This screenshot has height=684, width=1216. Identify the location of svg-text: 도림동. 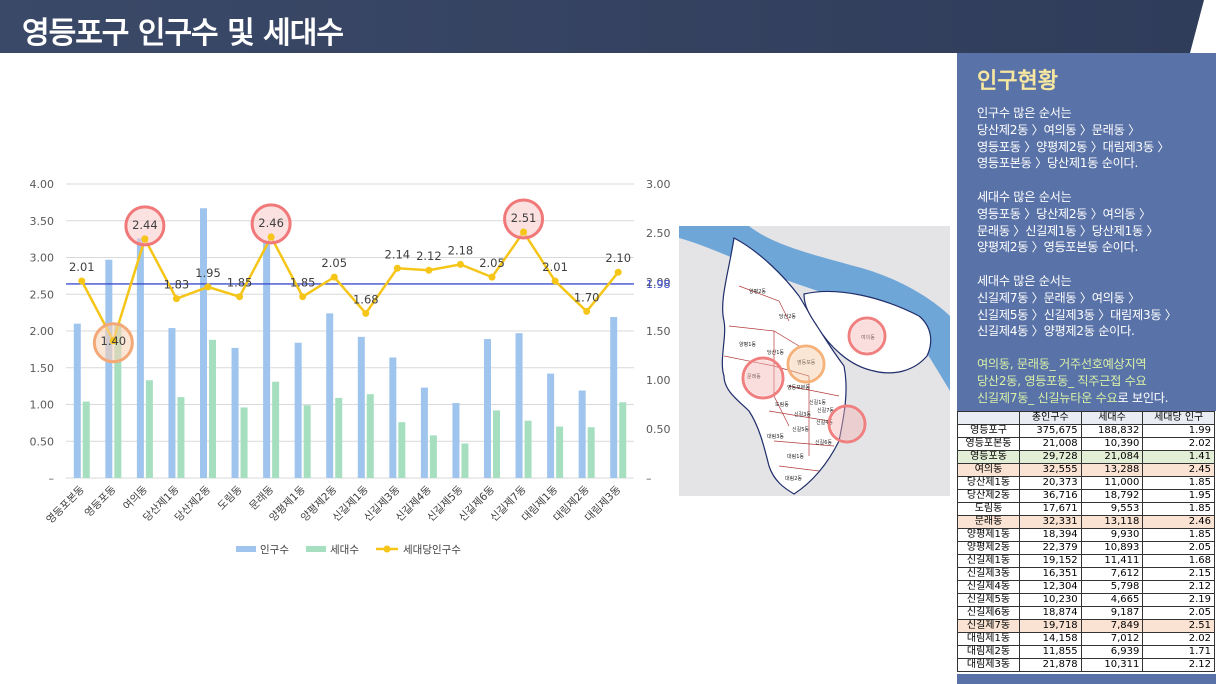
(782, 404).